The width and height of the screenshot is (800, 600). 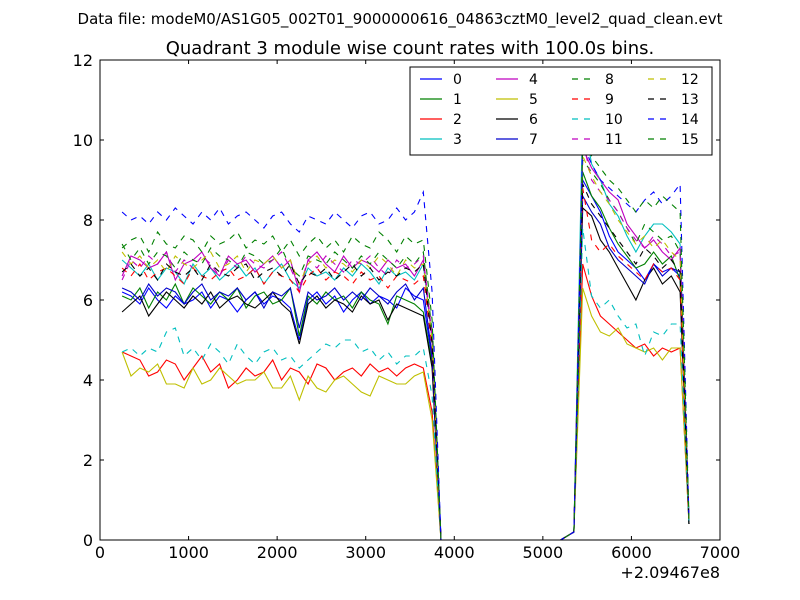 I want to click on legend-label-1: 1, so click(x=457, y=100).